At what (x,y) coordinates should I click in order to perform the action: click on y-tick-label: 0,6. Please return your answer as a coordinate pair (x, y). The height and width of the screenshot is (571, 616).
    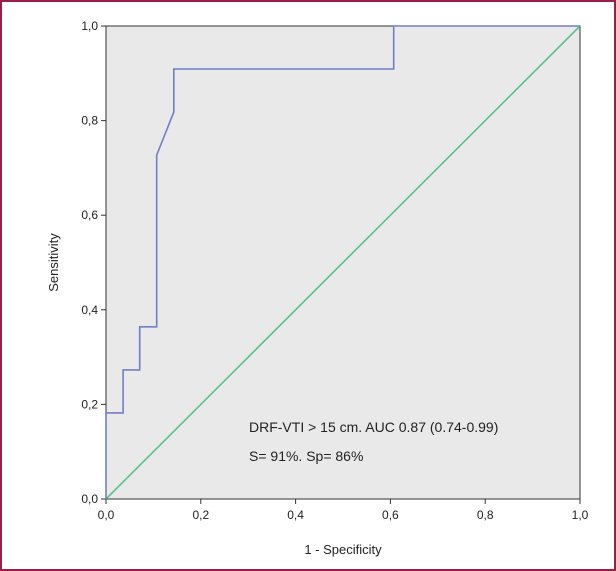
    Looking at the image, I should click on (89, 215).